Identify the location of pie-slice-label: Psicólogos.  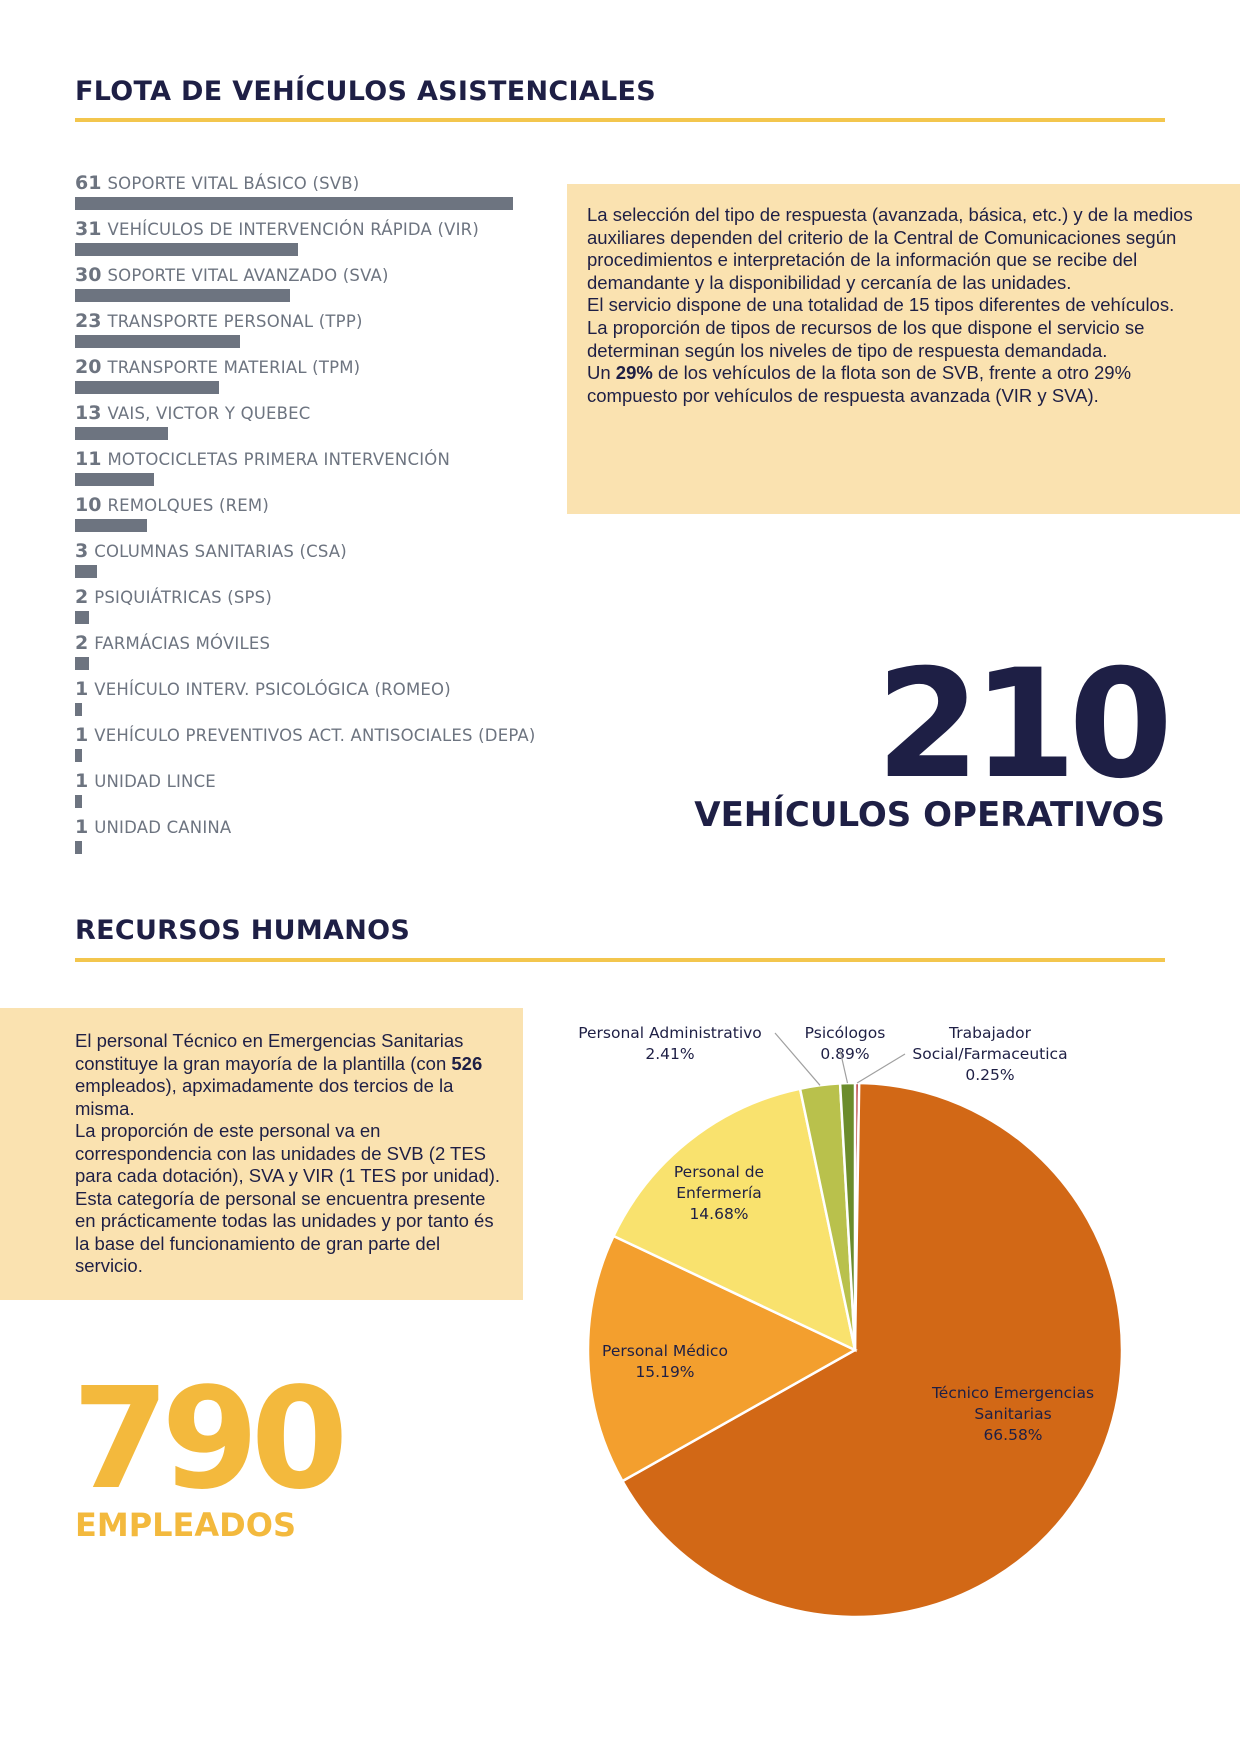
(845, 1033).